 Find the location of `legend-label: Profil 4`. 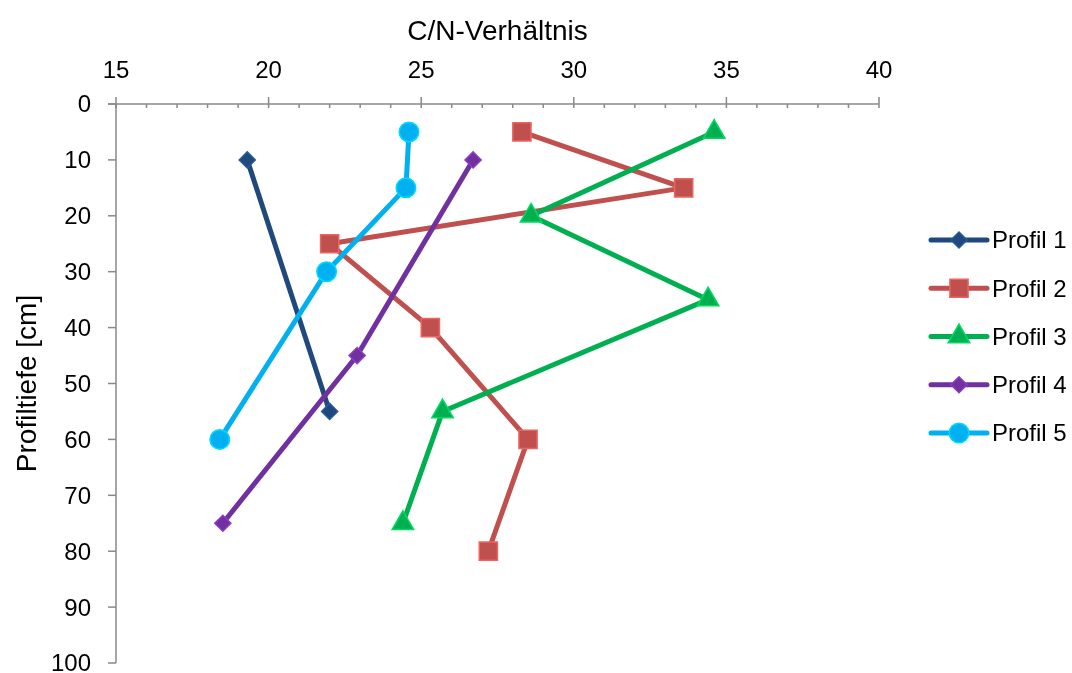

legend-label: Profil 4 is located at coordinates (1029, 385).